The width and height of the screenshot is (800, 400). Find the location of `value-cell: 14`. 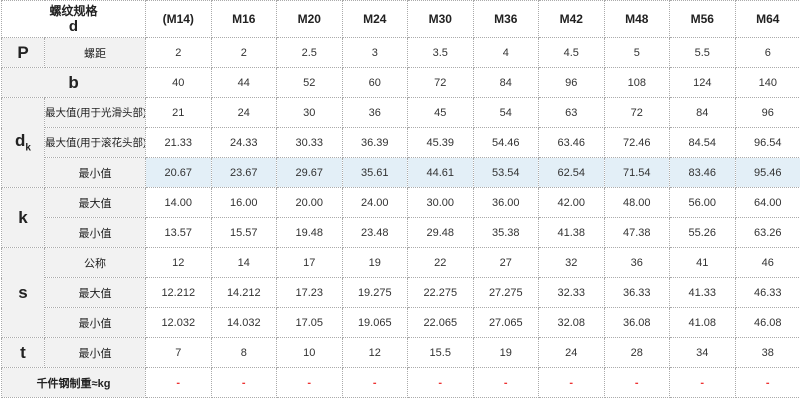

value-cell: 14 is located at coordinates (244, 262).